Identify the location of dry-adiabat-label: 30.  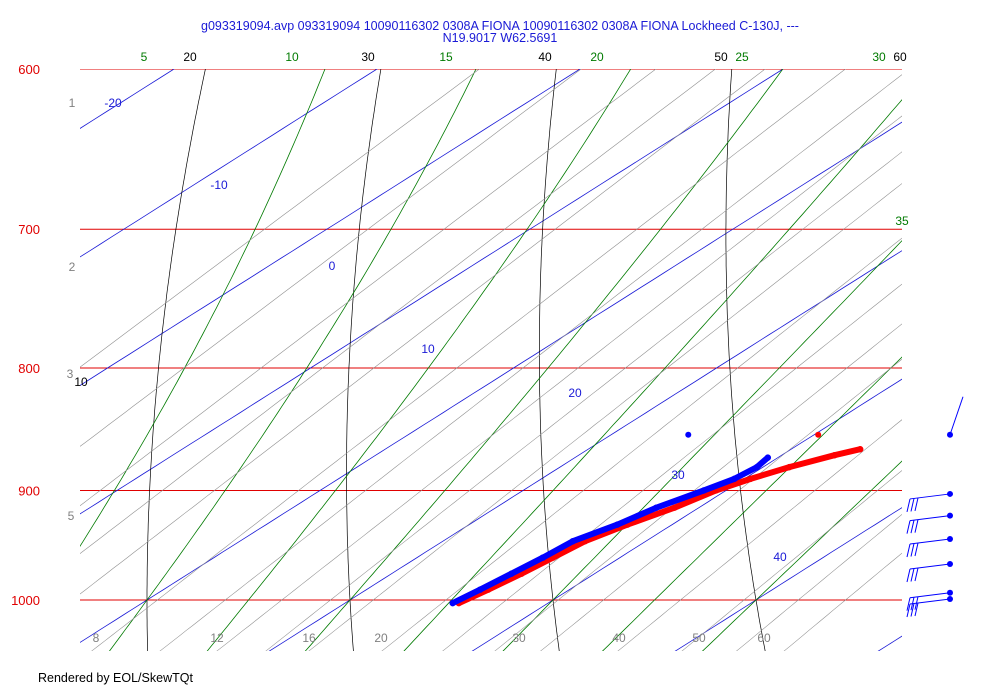
(368, 57).